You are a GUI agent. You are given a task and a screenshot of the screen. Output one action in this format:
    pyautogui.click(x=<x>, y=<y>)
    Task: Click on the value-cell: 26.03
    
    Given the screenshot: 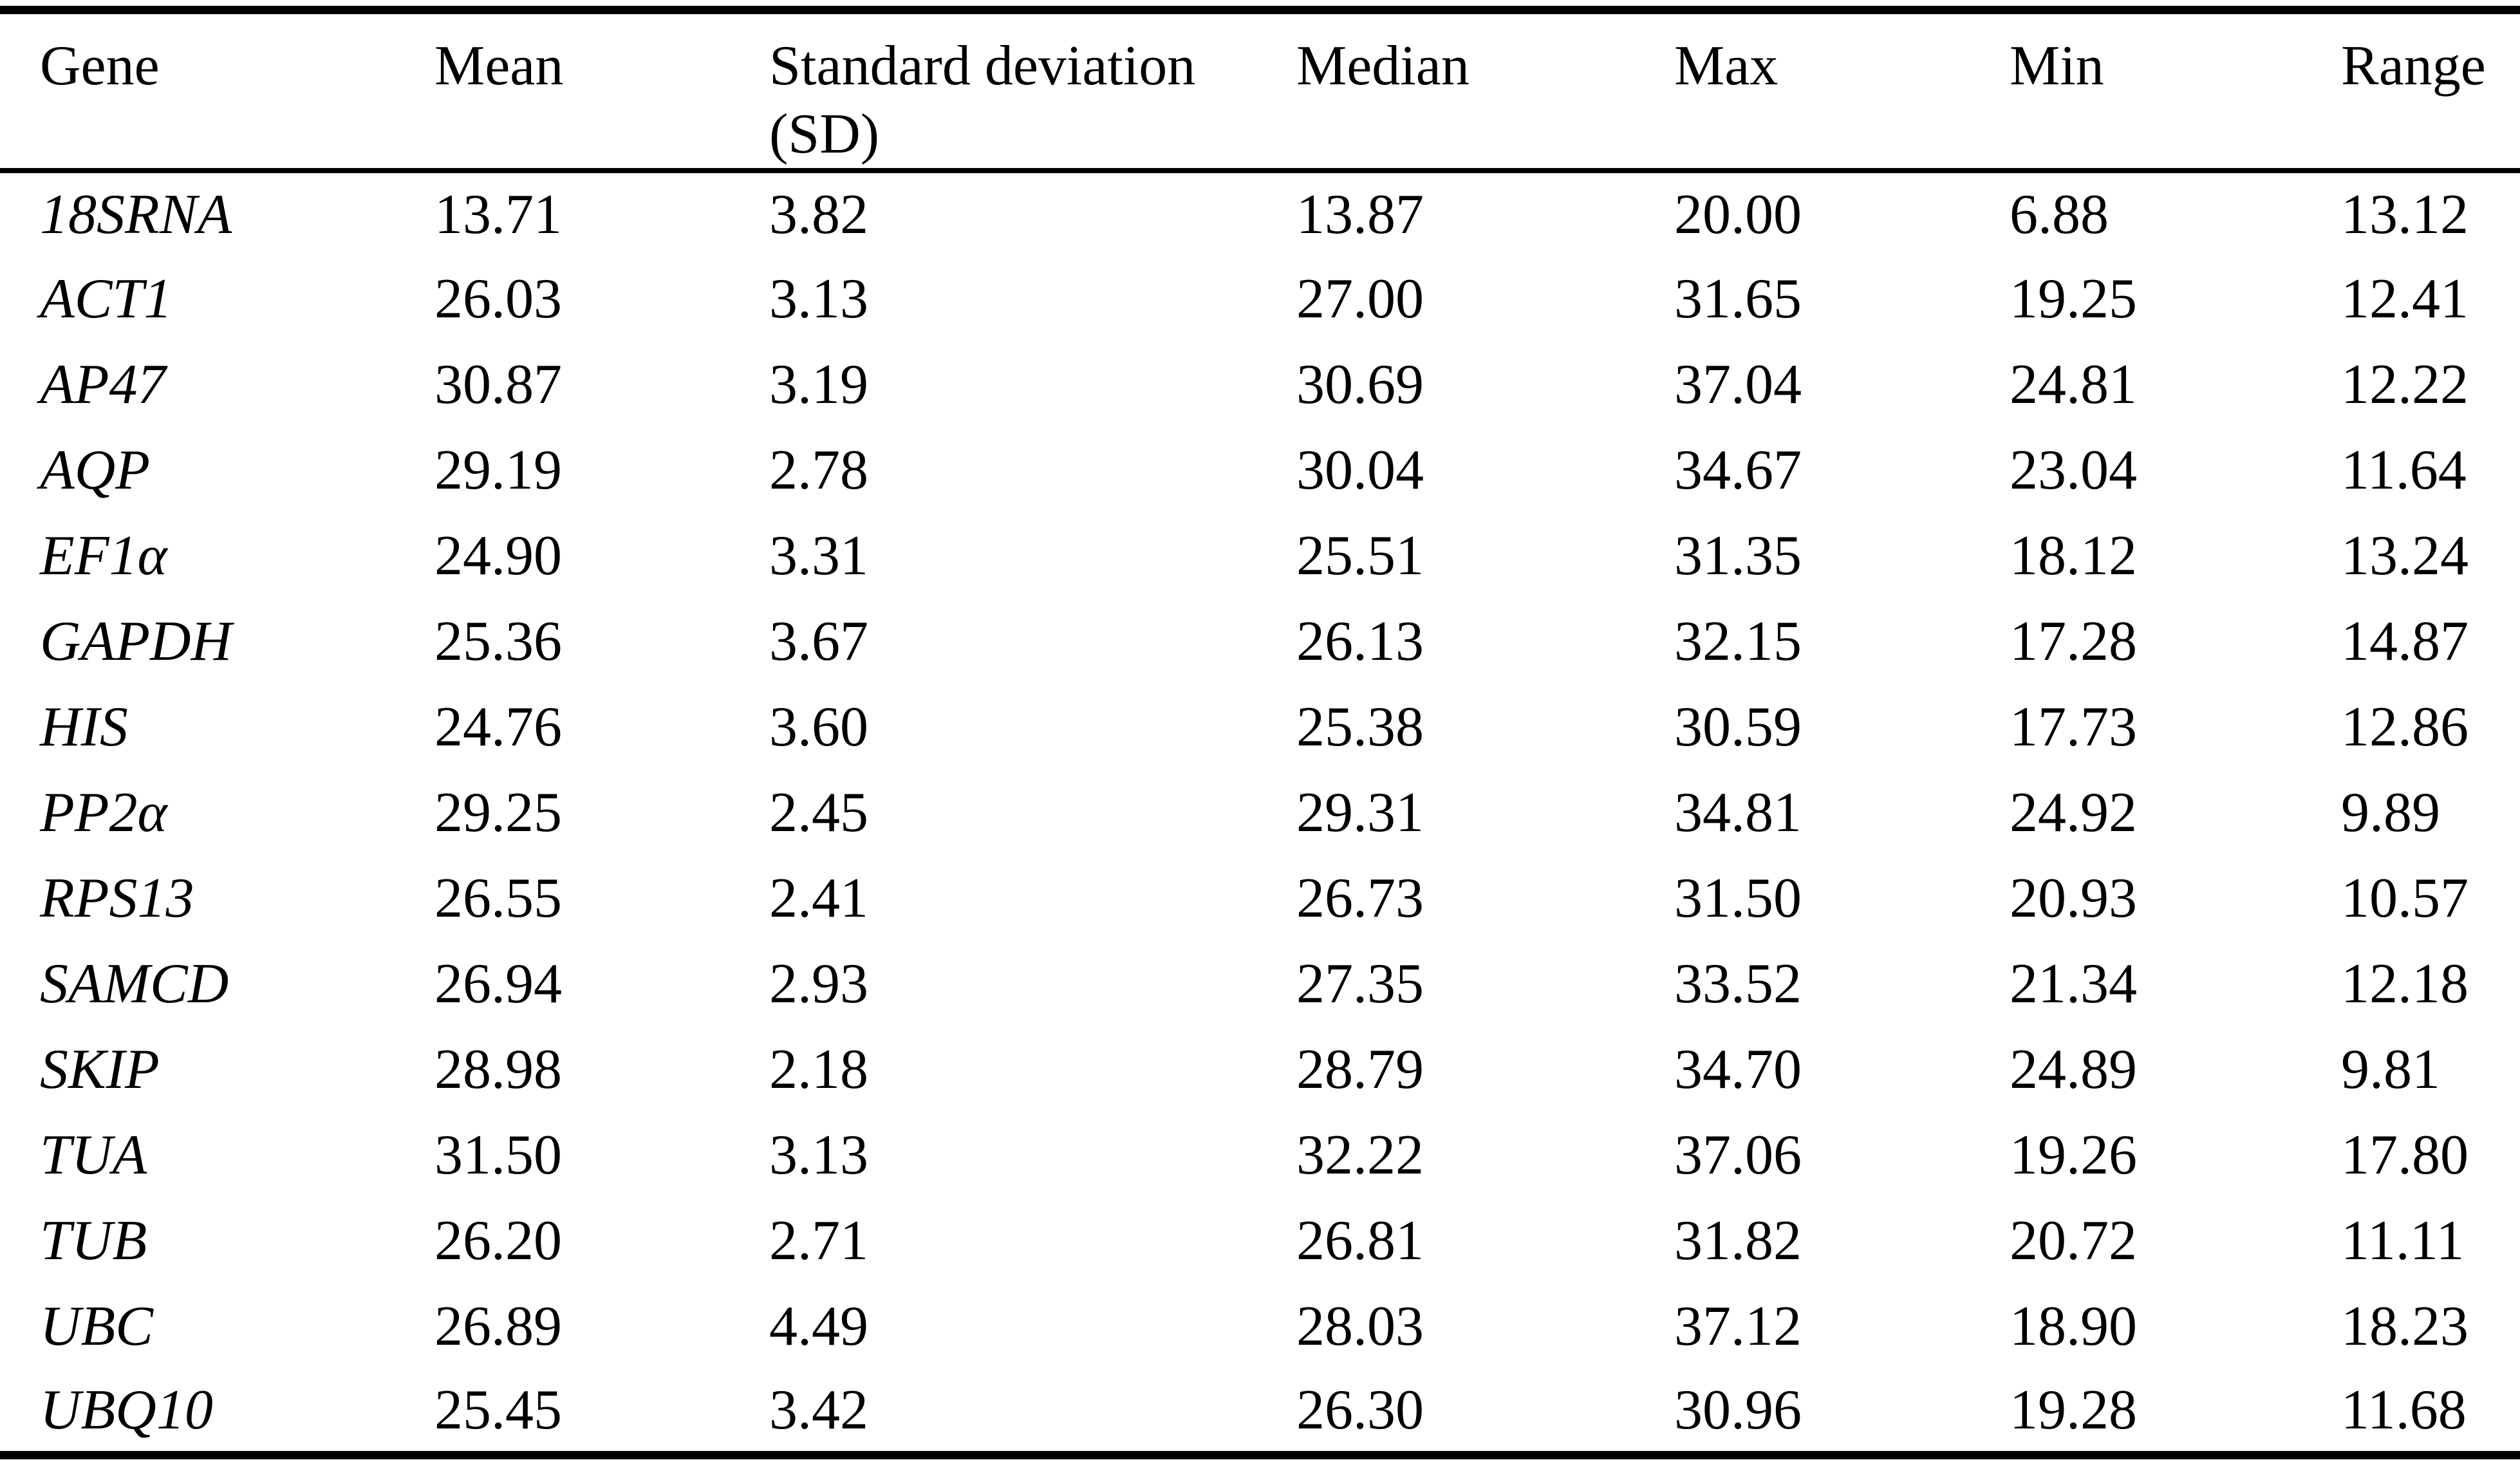 What is the action you would take?
    pyautogui.click(x=498, y=299)
    